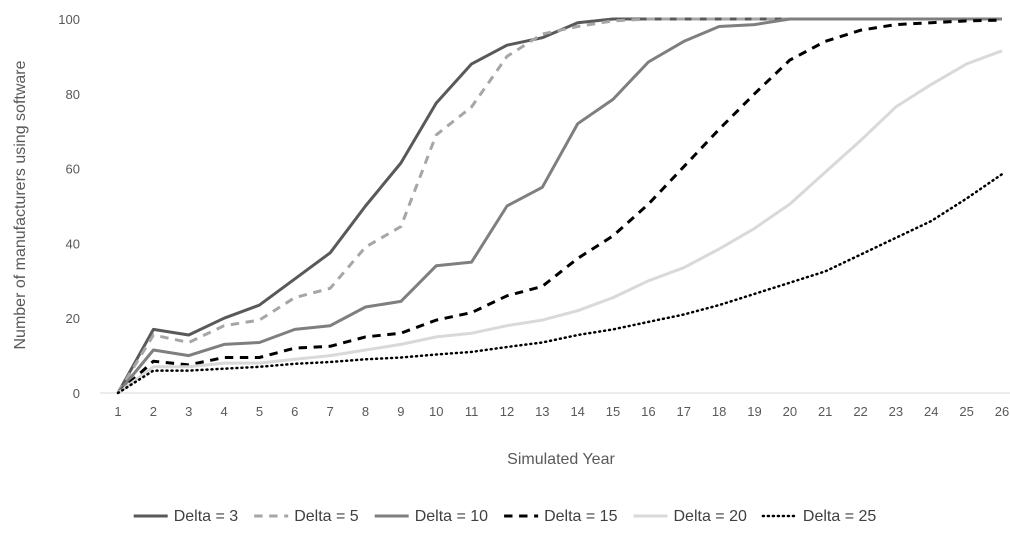  I want to click on legend-item-2: Delta = 5, so click(306, 516).